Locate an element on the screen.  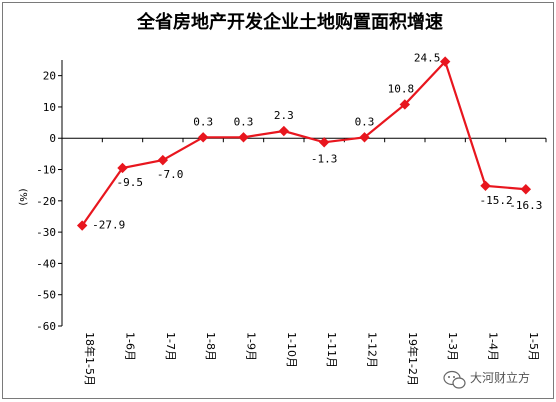
x-tick-label: 18年1-5月 is located at coordinates (90, 359).